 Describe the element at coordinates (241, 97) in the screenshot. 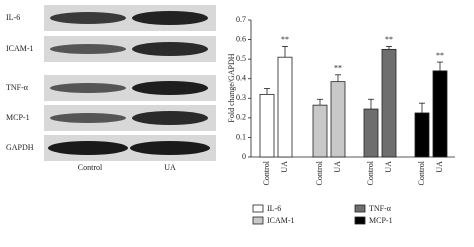

I see `y-tick-label: 0.3` at that location.